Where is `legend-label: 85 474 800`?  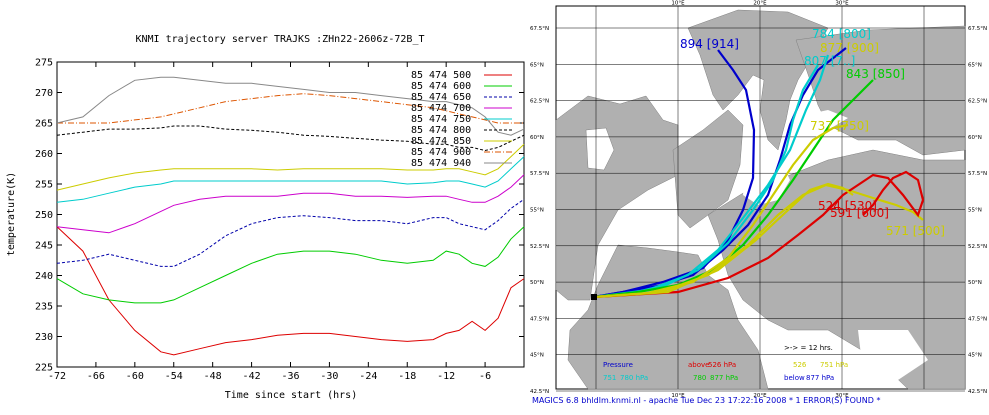 legend-label: 85 474 800 is located at coordinates (441, 130).